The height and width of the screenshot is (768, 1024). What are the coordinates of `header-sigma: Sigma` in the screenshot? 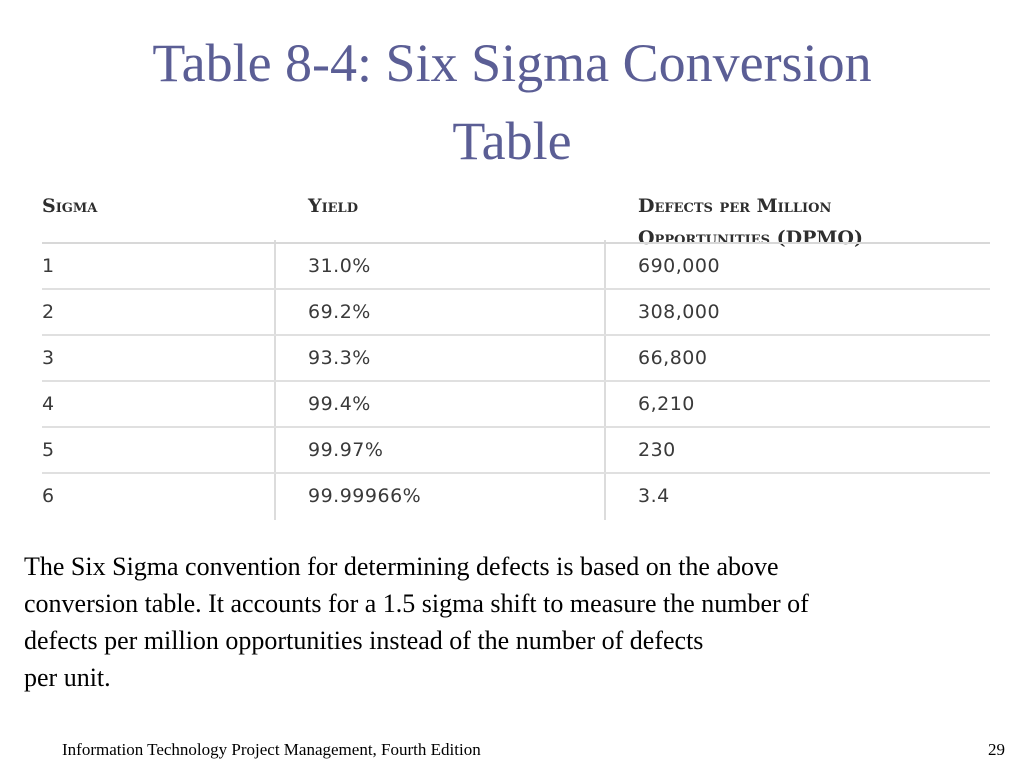 It's located at (70, 206).